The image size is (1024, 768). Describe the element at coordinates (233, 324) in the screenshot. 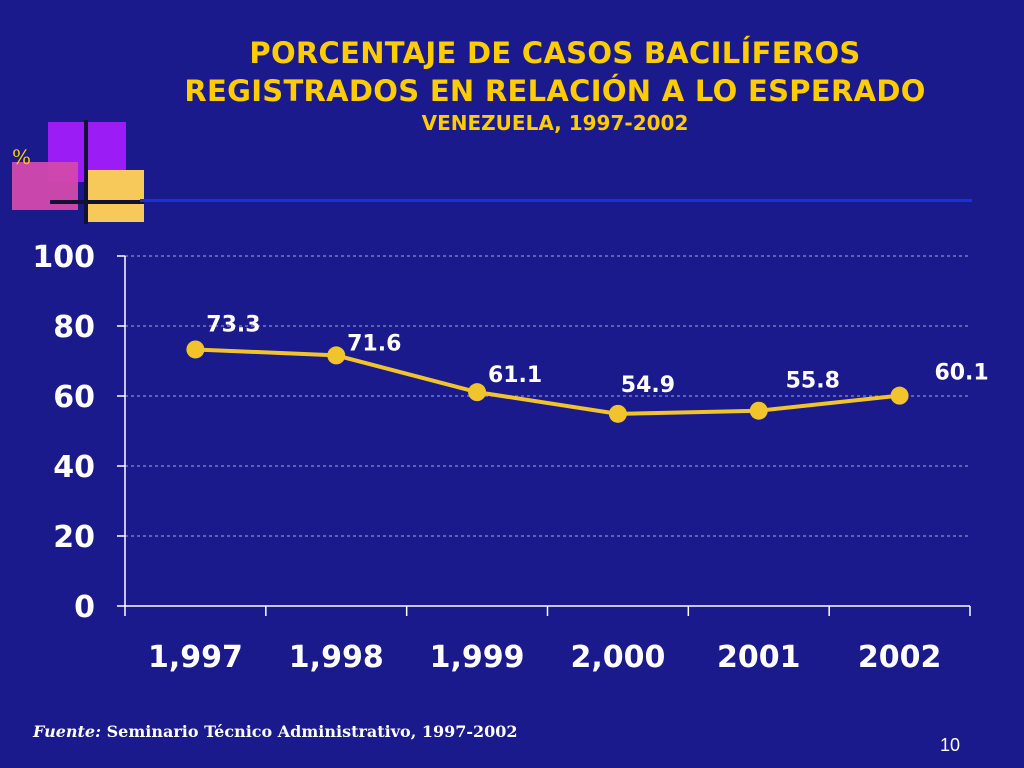

I see `data-label: 73.3` at that location.